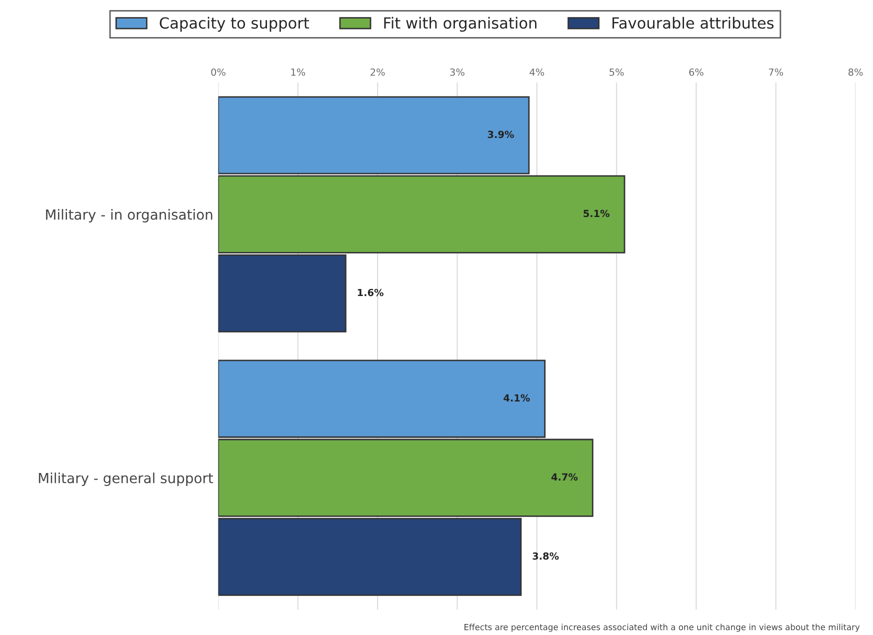 The width and height of the screenshot is (873, 635). What do you see at coordinates (460, 24) in the screenshot?
I see `legend-label: Fit with organisation` at bounding box center [460, 24].